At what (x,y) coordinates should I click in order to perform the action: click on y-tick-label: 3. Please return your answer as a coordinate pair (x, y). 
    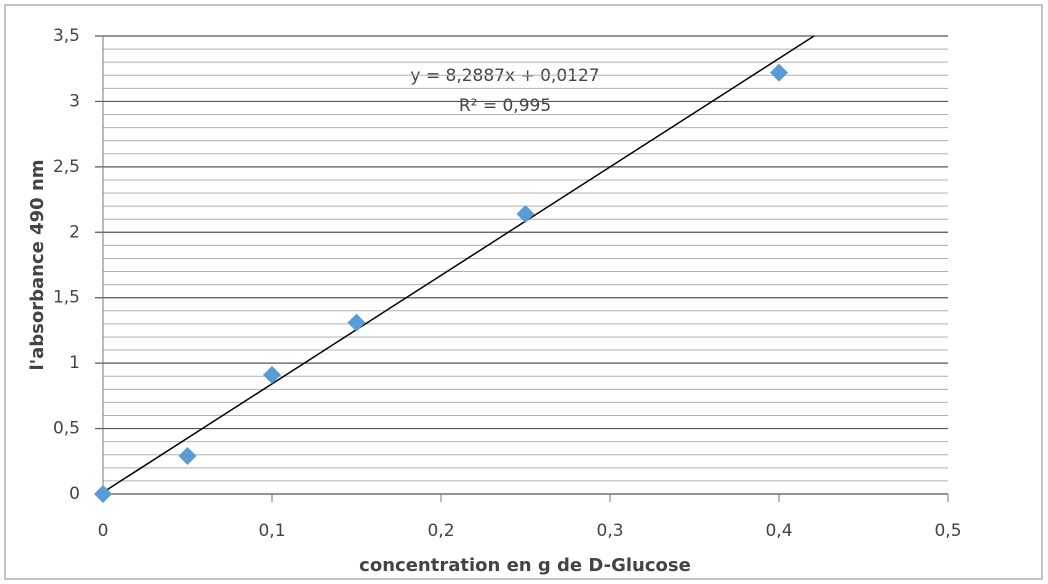
    Looking at the image, I should click on (74, 101).